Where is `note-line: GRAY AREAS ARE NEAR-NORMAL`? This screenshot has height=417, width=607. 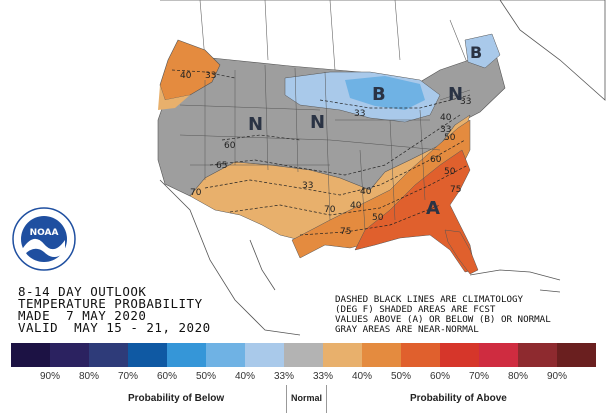
note-line: GRAY AREAS ARE NEAR-NORMAL is located at coordinates (407, 329).